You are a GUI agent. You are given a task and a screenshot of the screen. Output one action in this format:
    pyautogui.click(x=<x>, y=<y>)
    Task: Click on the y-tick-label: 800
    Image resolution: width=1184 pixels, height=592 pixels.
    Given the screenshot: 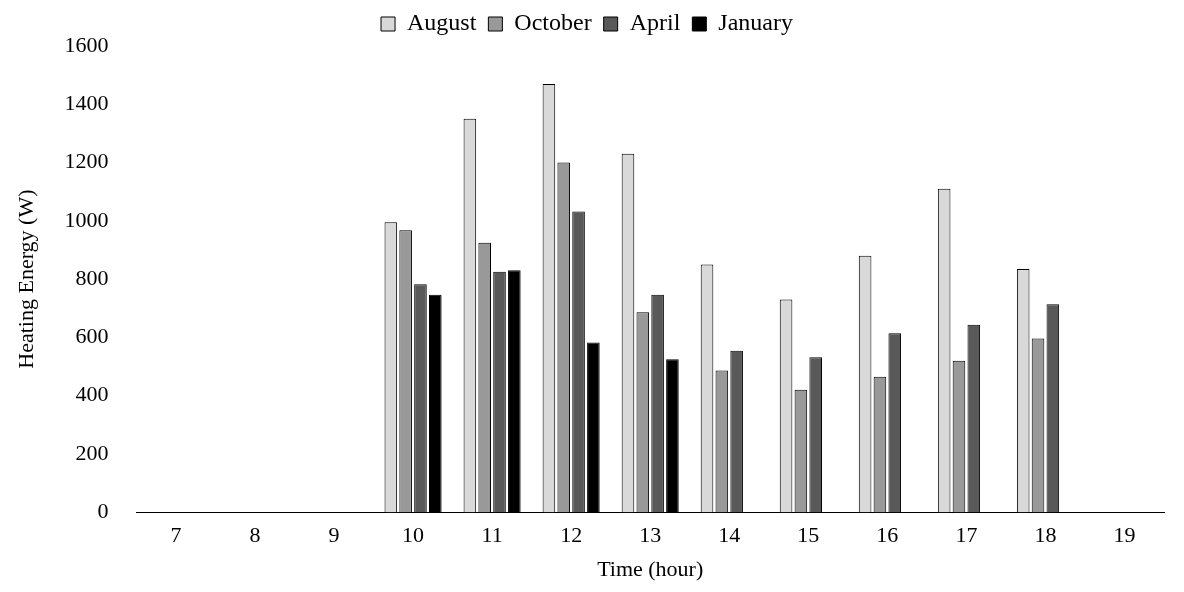 What is the action you would take?
    pyautogui.click(x=92, y=277)
    